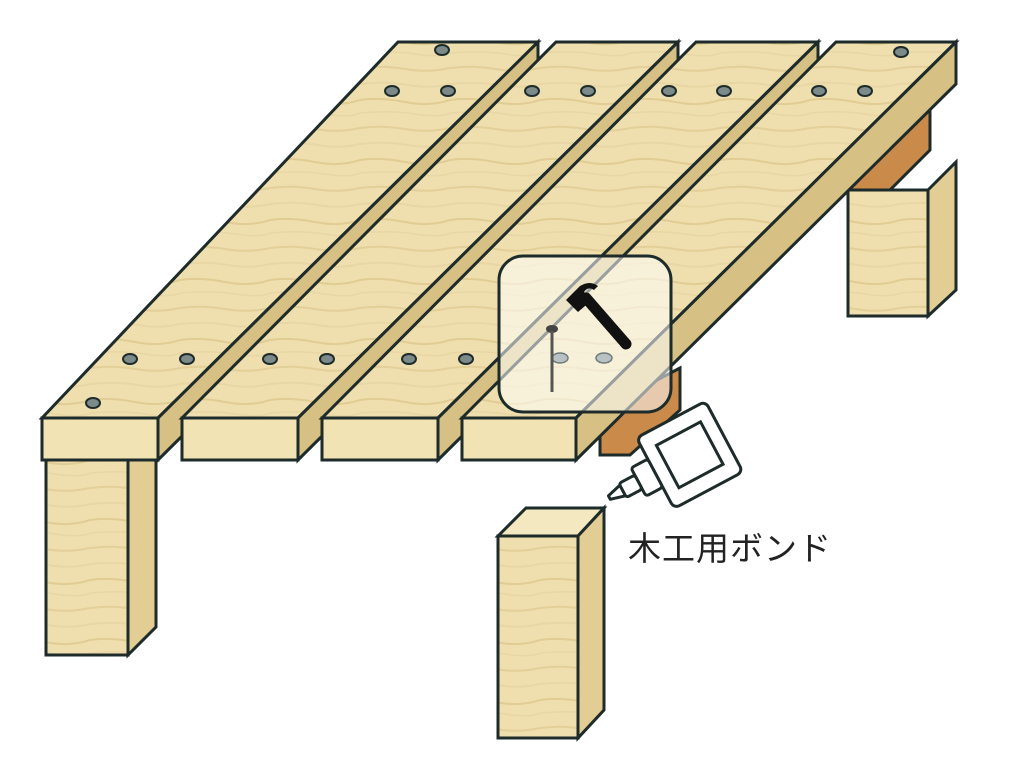 The image size is (1031, 778). I want to click on leg-back-right, so click(902, 239).